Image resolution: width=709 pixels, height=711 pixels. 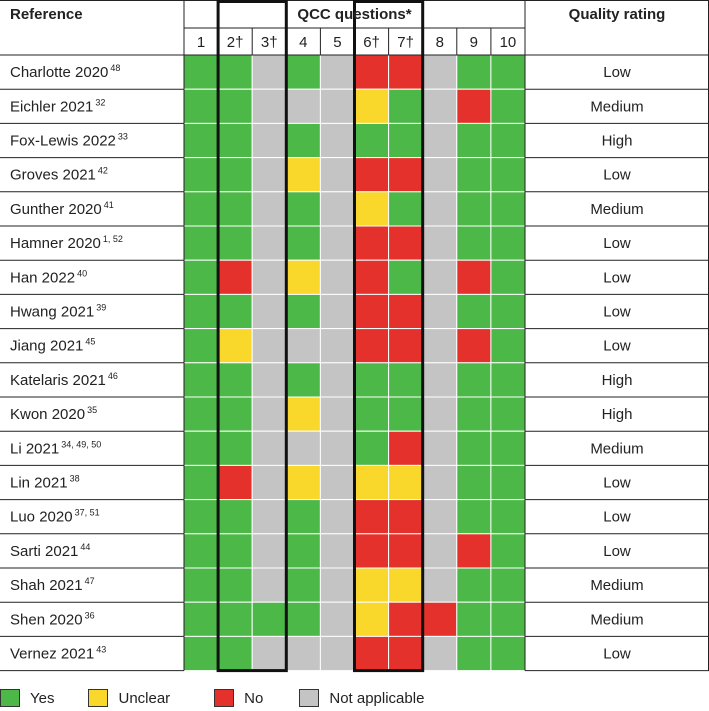 I want to click on reference-label: Groves 2021 42, so click(x=59, y=175).